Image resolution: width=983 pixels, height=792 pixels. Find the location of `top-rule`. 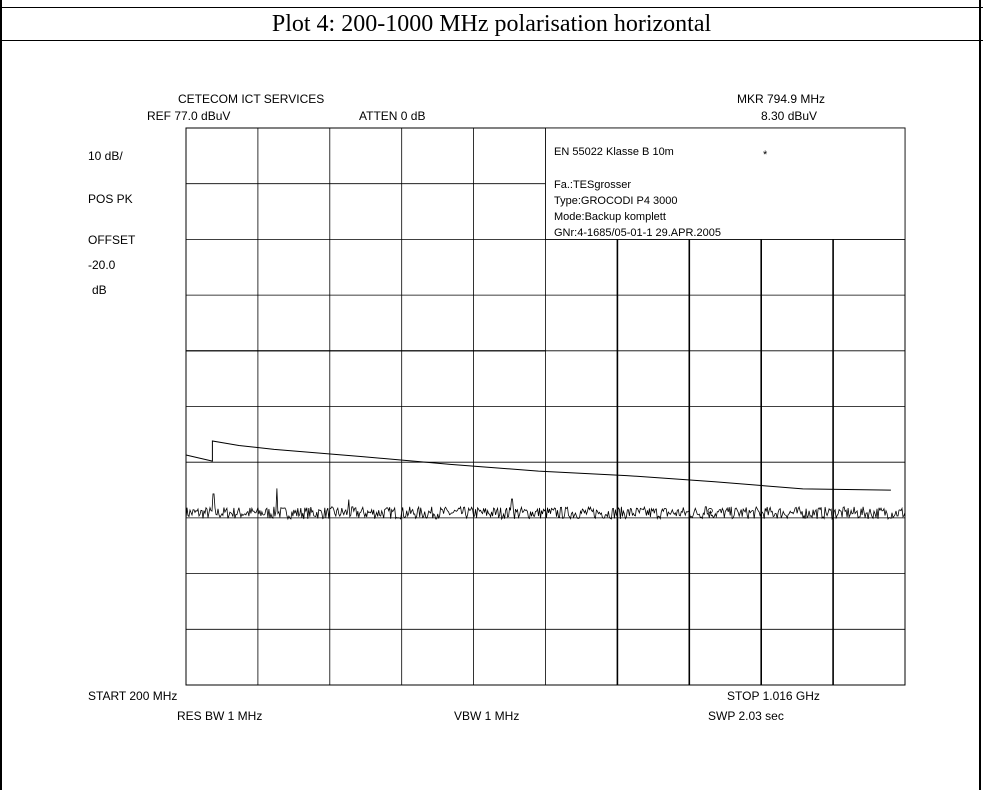

top-rule is located at coordinates (491, 7).